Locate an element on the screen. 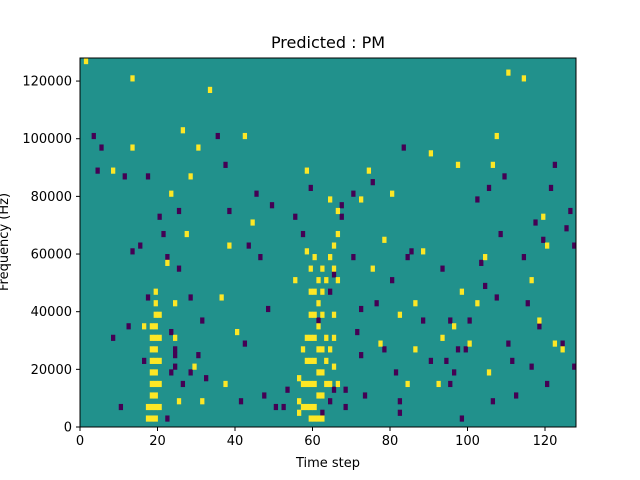 The width and height of the screenshot is (640, 480). y-axis: 0 20000 40000 60000 80000 100000 120000 is located at coordinates (51, 255).